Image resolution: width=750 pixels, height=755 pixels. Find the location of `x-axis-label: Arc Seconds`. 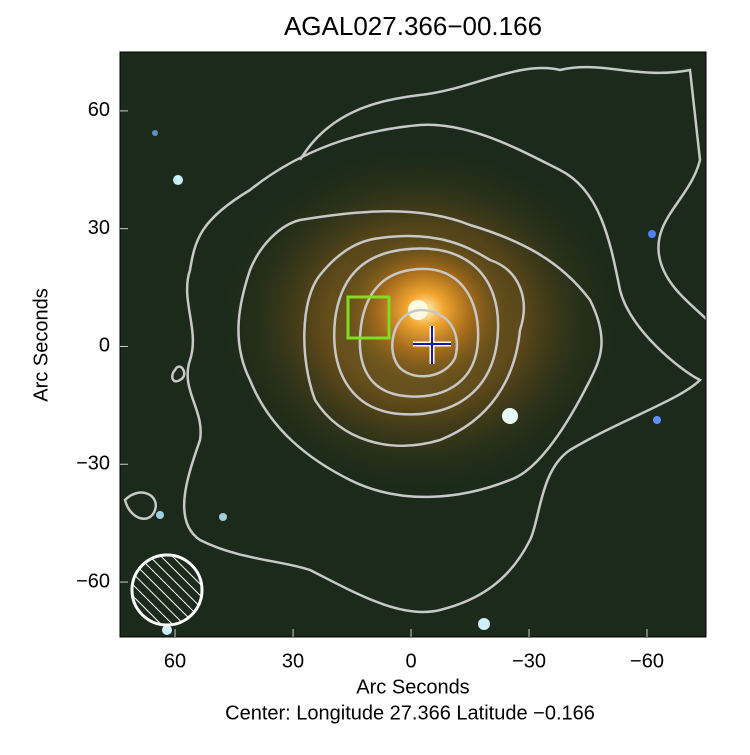

x-axis-label: Arc Seconds is located at coordinates (412, 687).